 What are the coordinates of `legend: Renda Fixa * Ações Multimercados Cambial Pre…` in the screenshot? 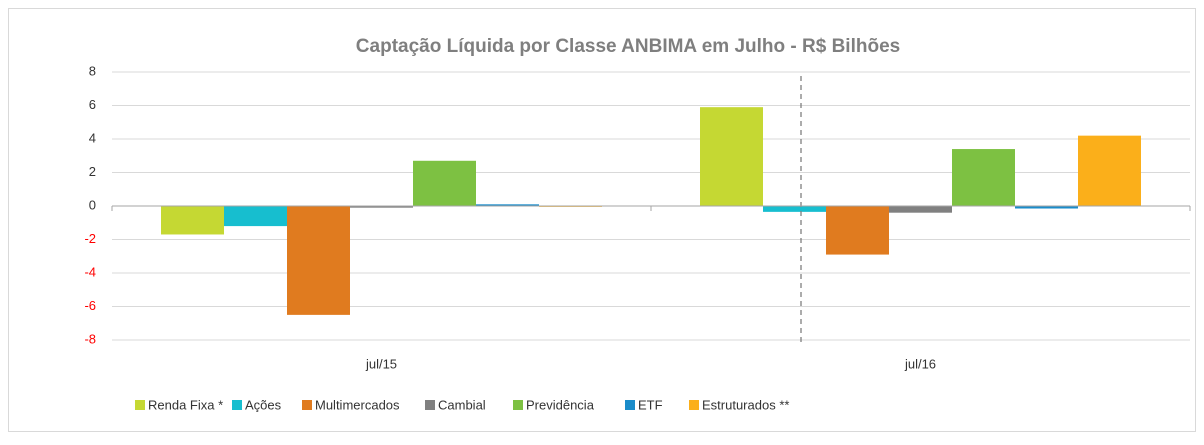 It's located at (462, 404).